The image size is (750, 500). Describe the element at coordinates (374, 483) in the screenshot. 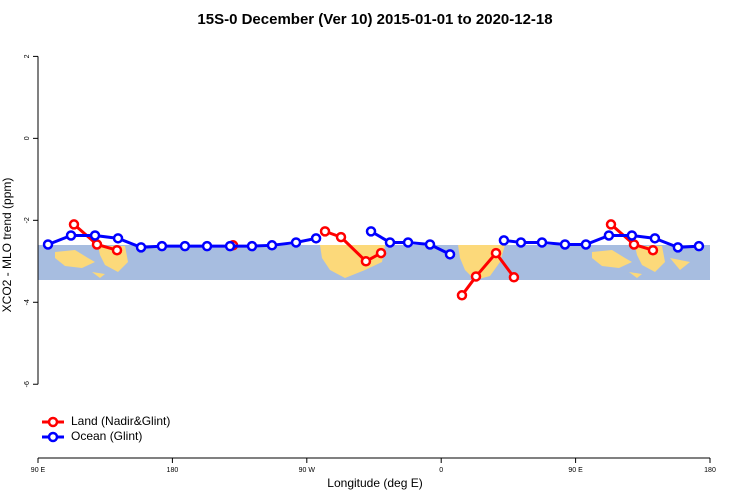

I see `x-axis-label: Longitude (deg E)` at that location.